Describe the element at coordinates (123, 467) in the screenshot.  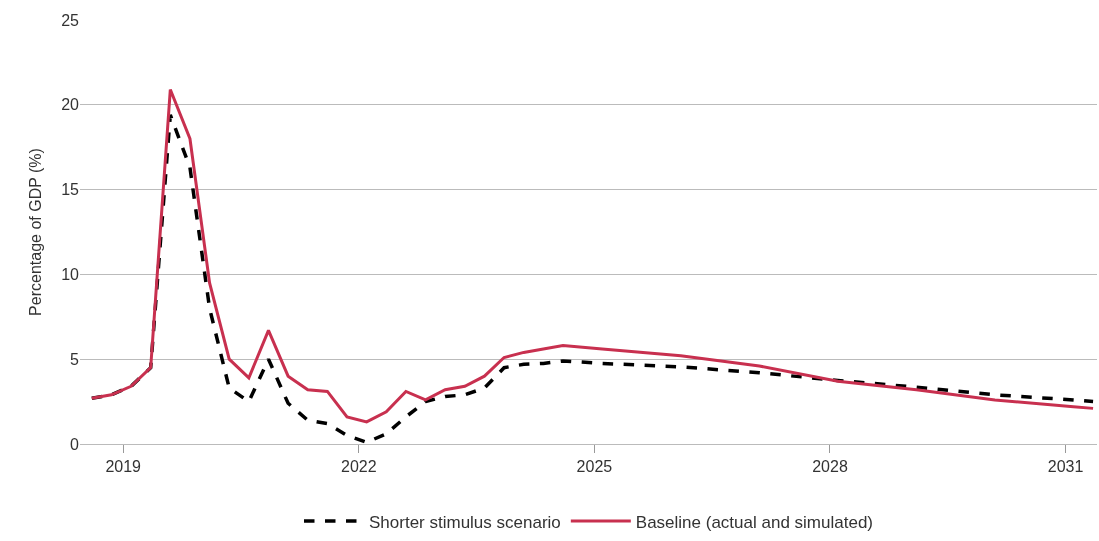
I see `x-tick-label: 2019` at that location.